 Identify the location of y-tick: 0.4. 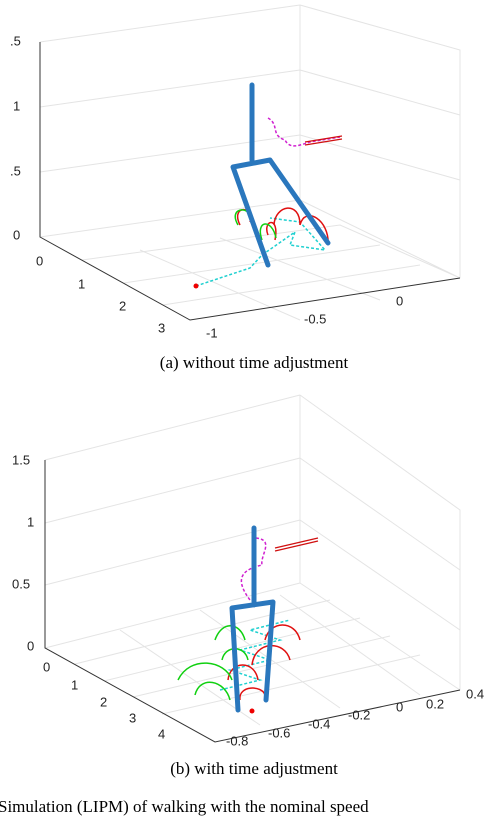
(475, 693).